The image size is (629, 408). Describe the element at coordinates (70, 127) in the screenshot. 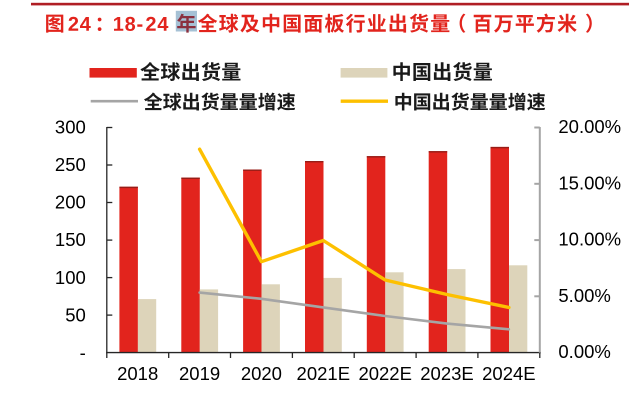

I see `svg-text: 300` at that location.